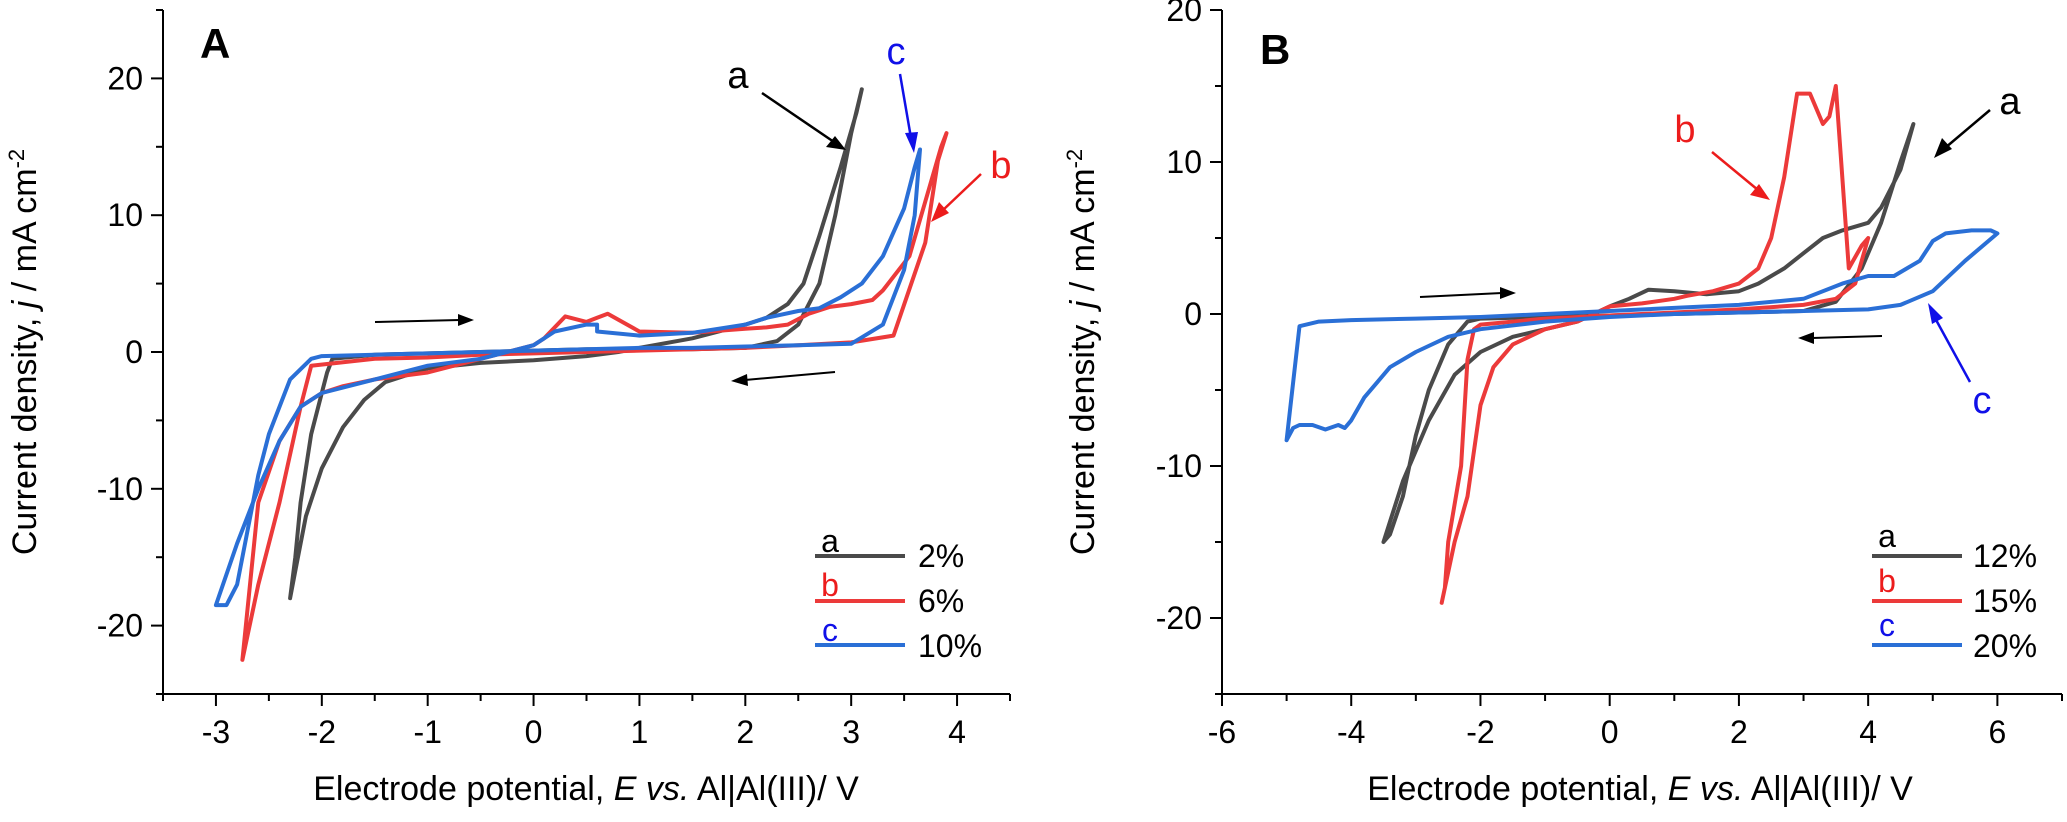 Image resolution: width=2067 pixels, height=822 pixels. Describe the element at coordinates (851, 732) in the screenshot. I see `x-tick-label: 3` at that location.